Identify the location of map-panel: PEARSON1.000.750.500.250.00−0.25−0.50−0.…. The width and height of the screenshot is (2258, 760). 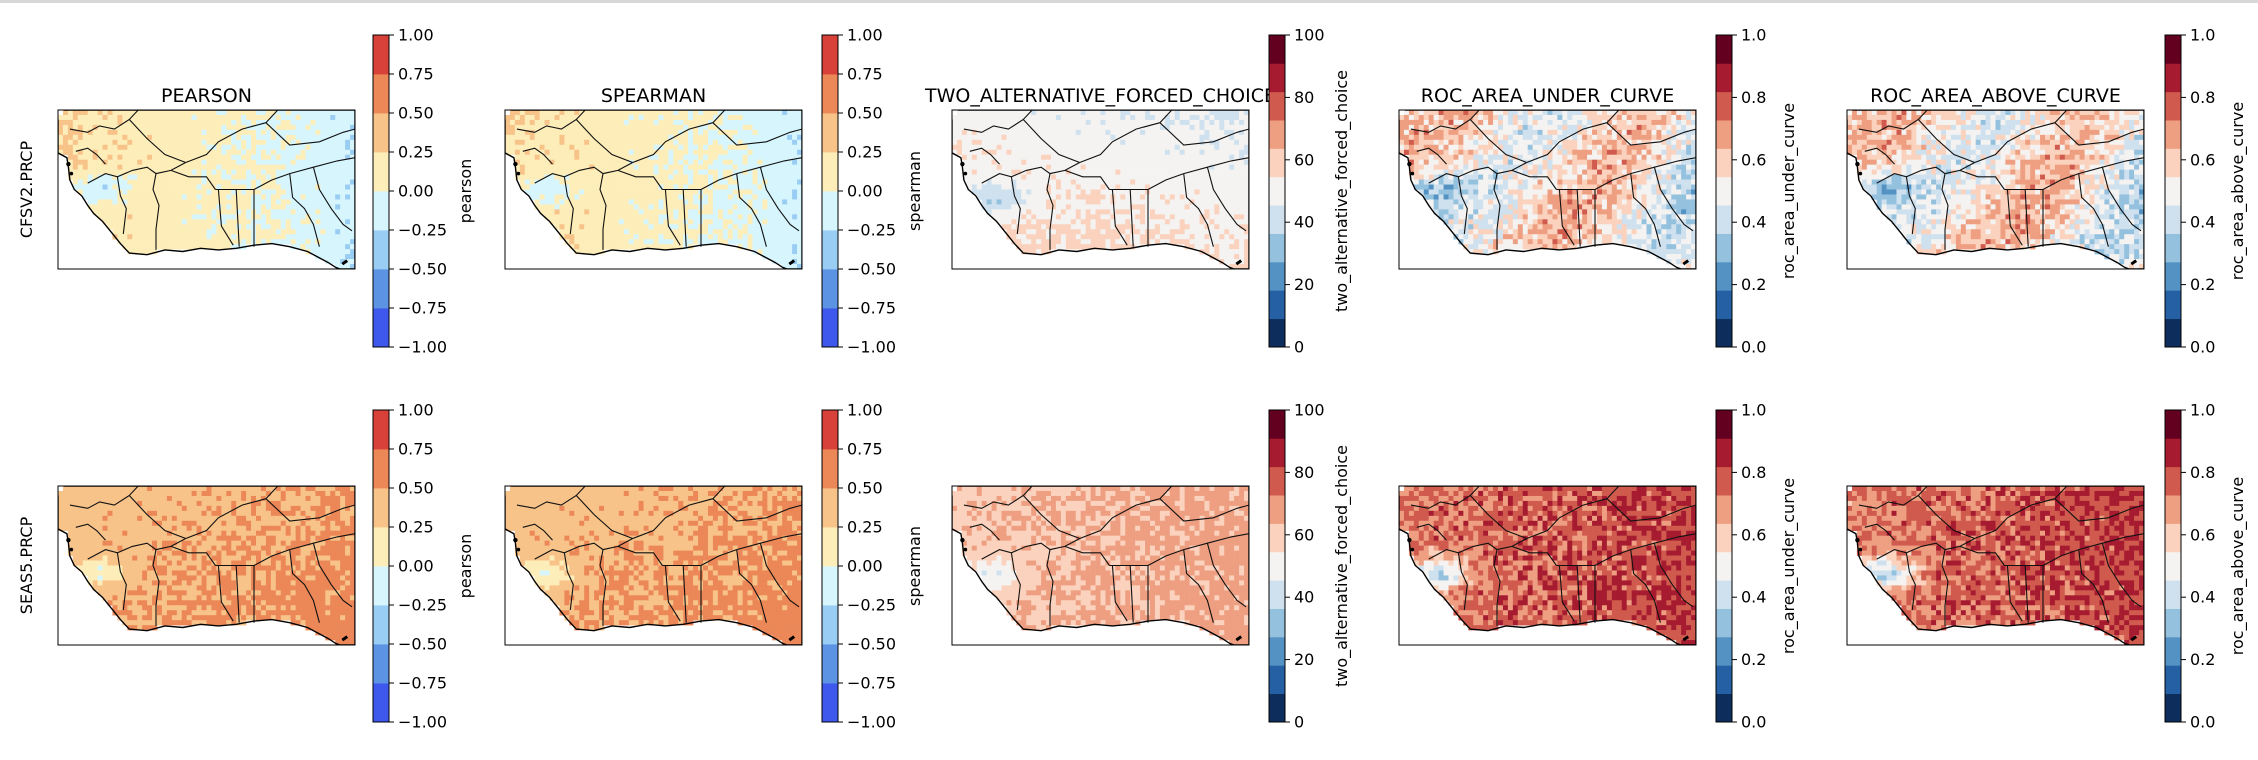
(266, 191).